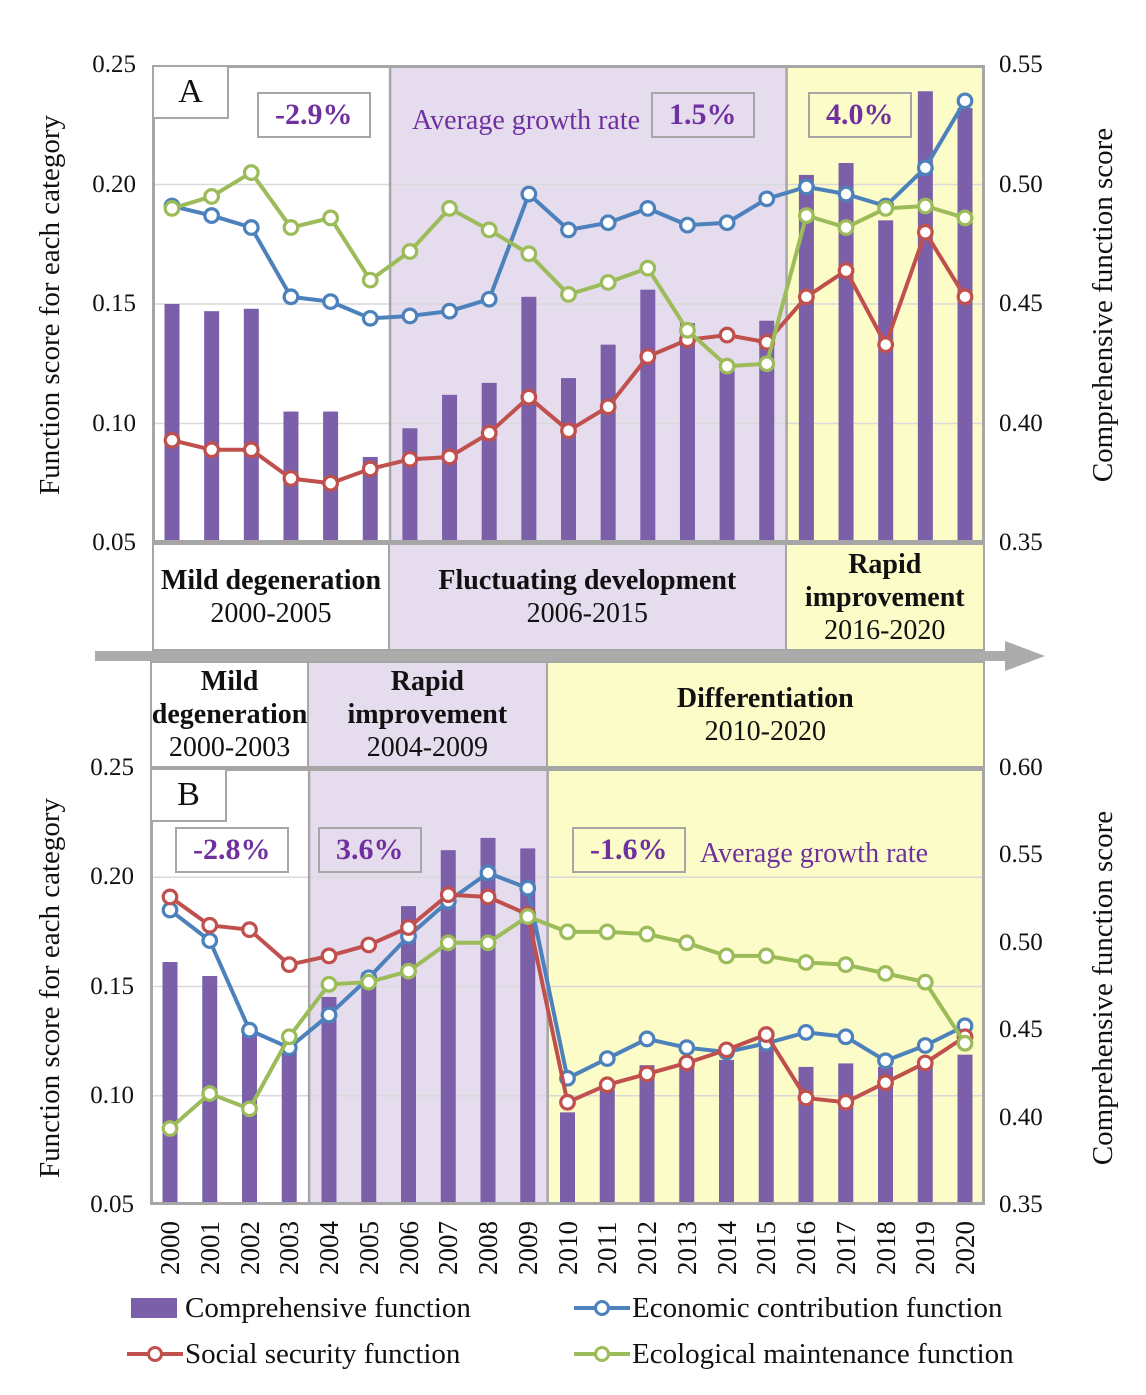 This screenshot has width=1146, height=1395. Describe the element at coordinates (765, 698) in the screenshot. I see `phase-name: Differentiation` at that location.